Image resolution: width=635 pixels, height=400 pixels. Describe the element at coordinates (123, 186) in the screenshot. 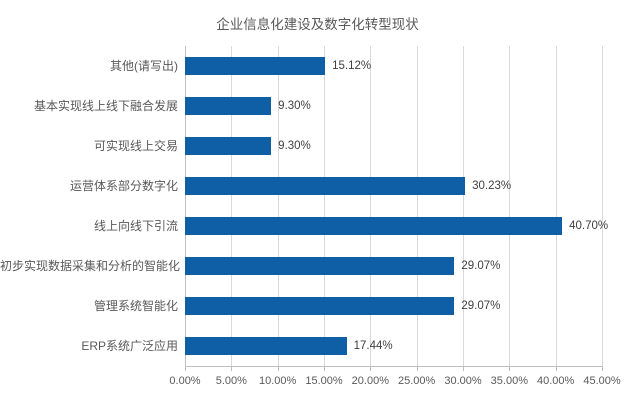

I see `category-label: 运营体系部分数字化` at that location.